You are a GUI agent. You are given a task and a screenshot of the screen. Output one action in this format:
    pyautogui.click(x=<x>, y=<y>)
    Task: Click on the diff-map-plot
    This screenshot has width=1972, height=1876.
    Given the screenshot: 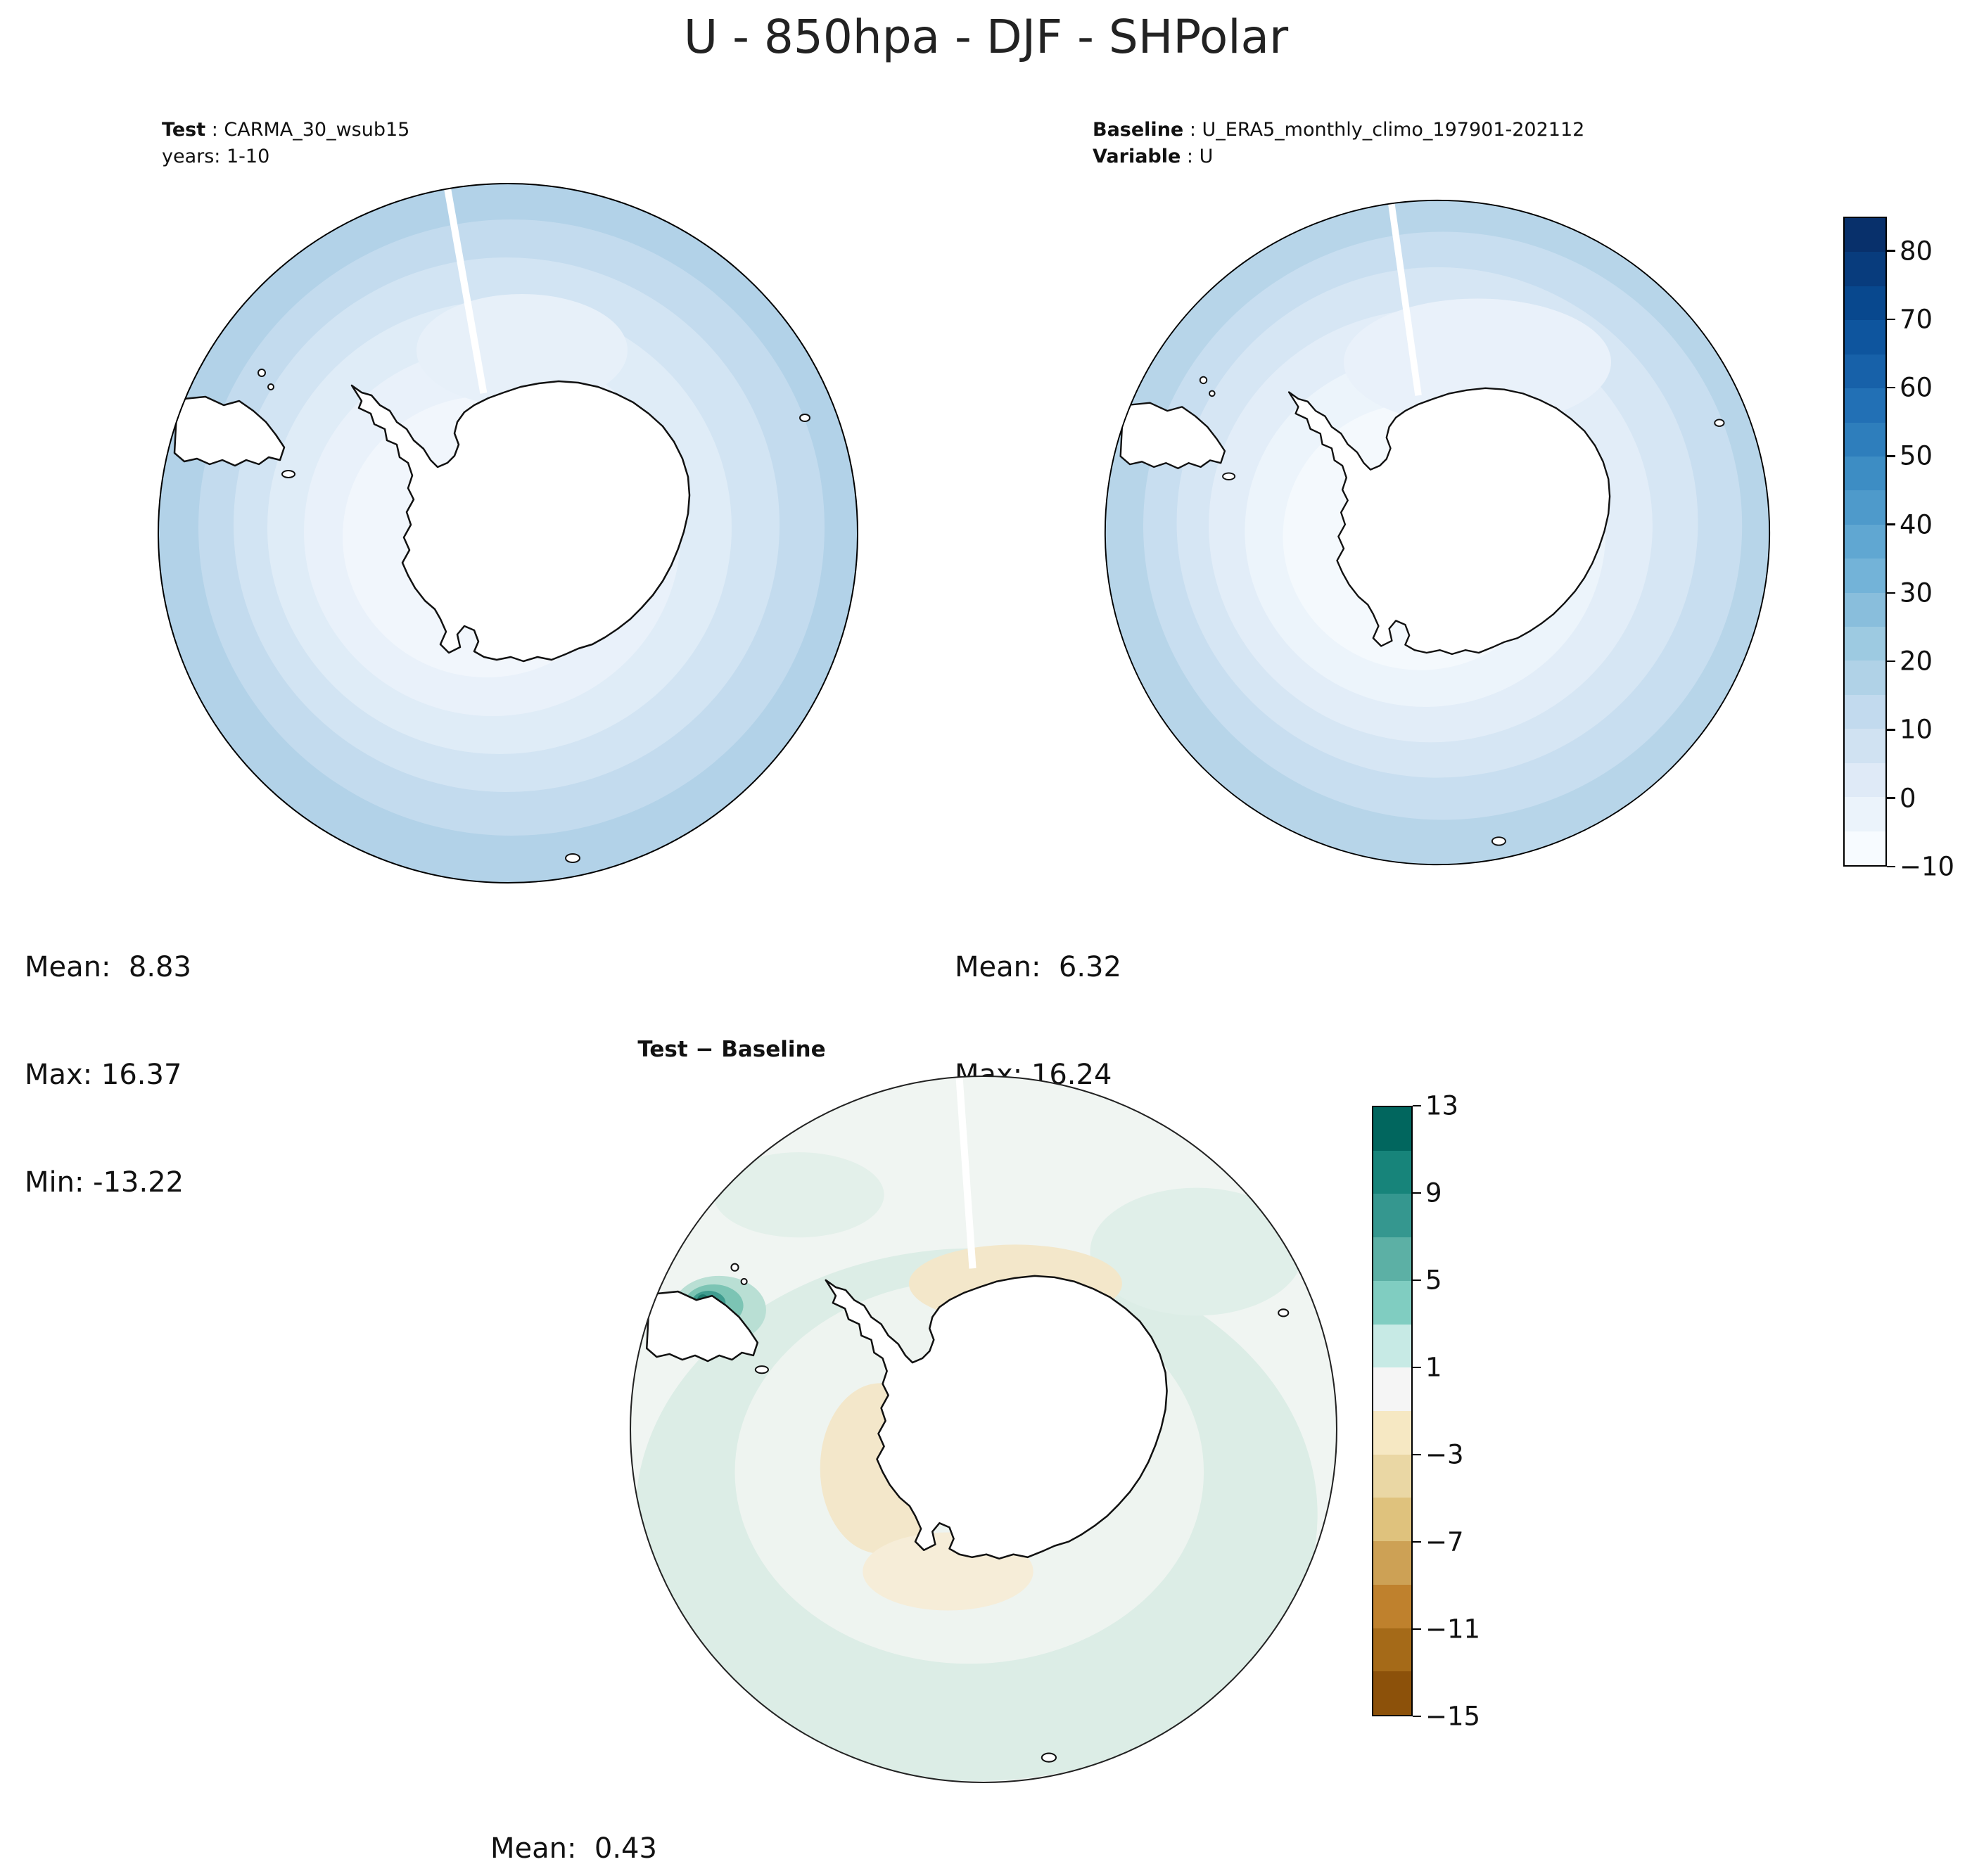 What is the action you would take?
    pyautogui.click(x=984, y=1429)
    